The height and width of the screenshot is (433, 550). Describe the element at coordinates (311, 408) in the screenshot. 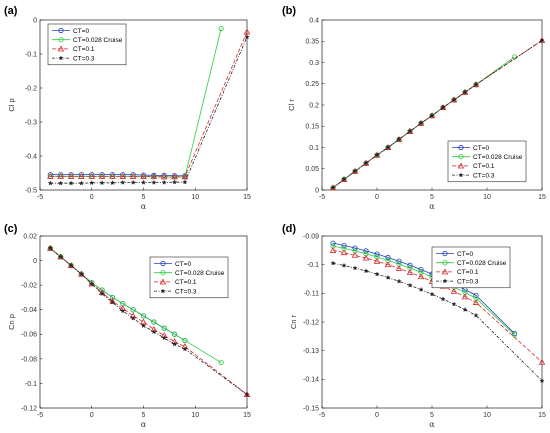

I see `y-tick-label: -0.15` at that location.